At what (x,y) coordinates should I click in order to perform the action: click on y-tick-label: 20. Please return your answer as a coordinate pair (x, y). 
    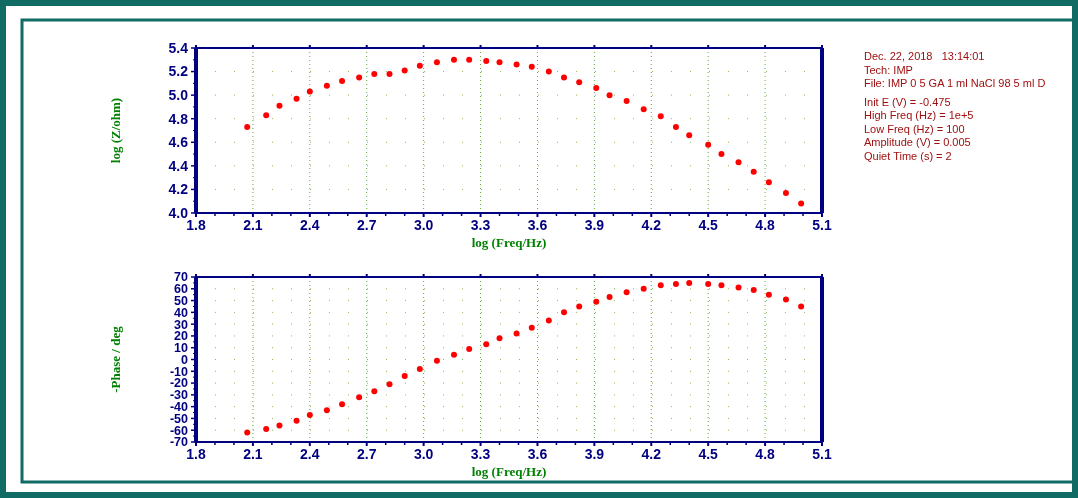
    Looking at the image, I should click on (181, 336).